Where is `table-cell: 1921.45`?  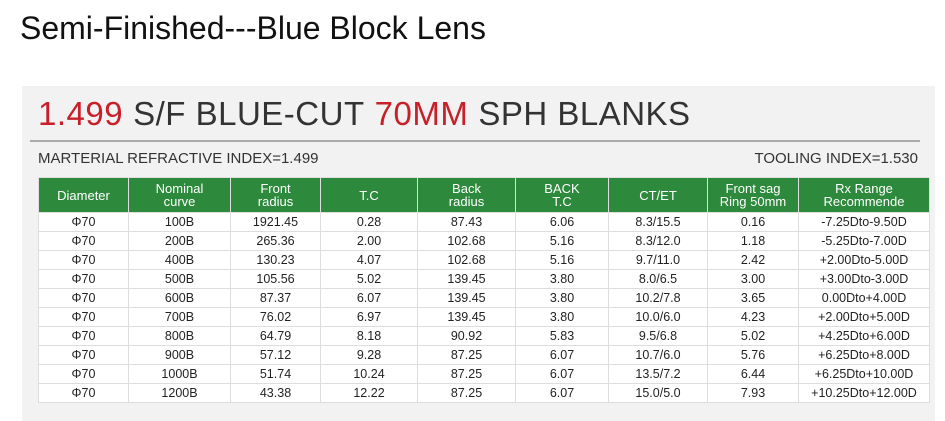 table-cell: 1921.45 is located at coordinates (275, 222).